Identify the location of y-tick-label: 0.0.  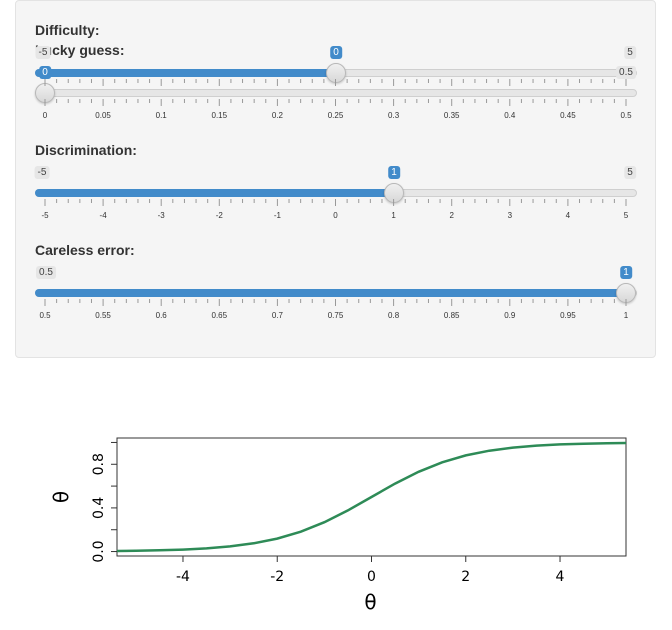
(99, 551).